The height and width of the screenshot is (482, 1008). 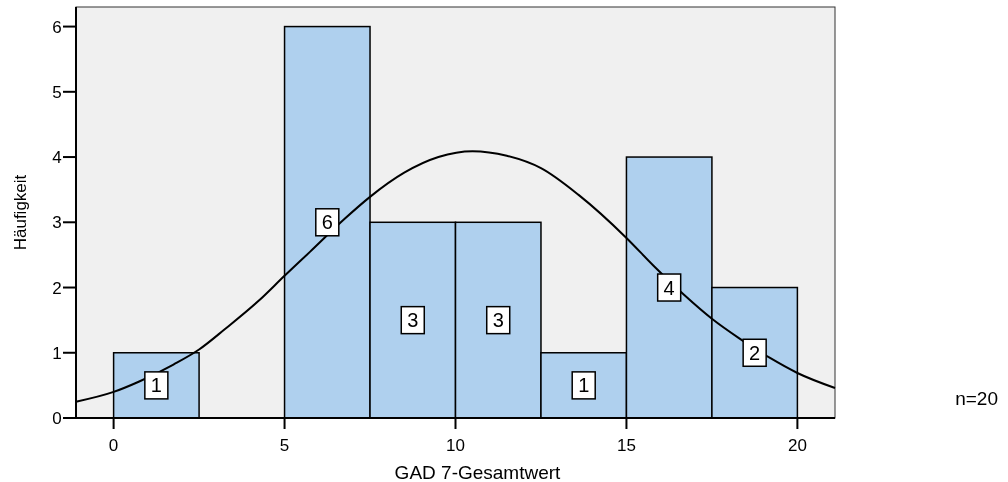 What do you see at coordinates (626, 445) in the screenshot?
I see `x-tick-label: 15` at bounding box center [626, 445].